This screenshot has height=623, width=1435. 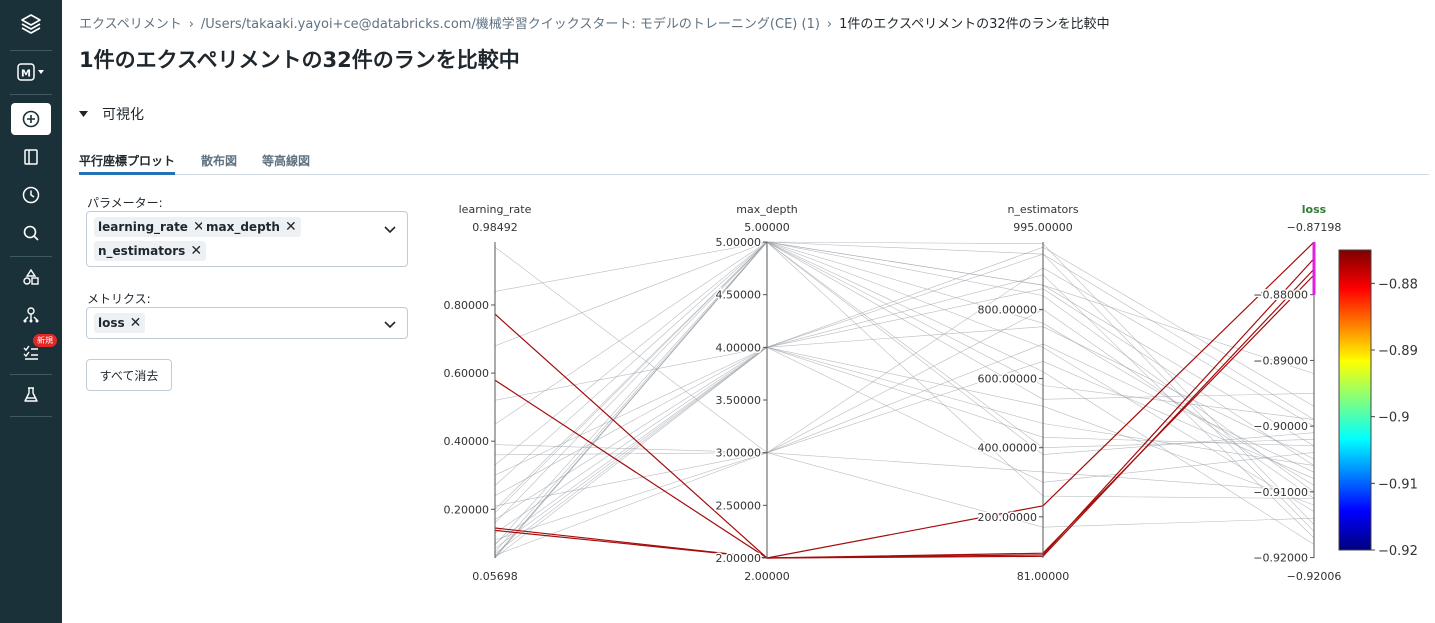 What do you see at coordinates (127, 163) in the screenshot?
I see `tab-parallel-coordinates: 平行座標プロット` at bounding box center [127, 163].